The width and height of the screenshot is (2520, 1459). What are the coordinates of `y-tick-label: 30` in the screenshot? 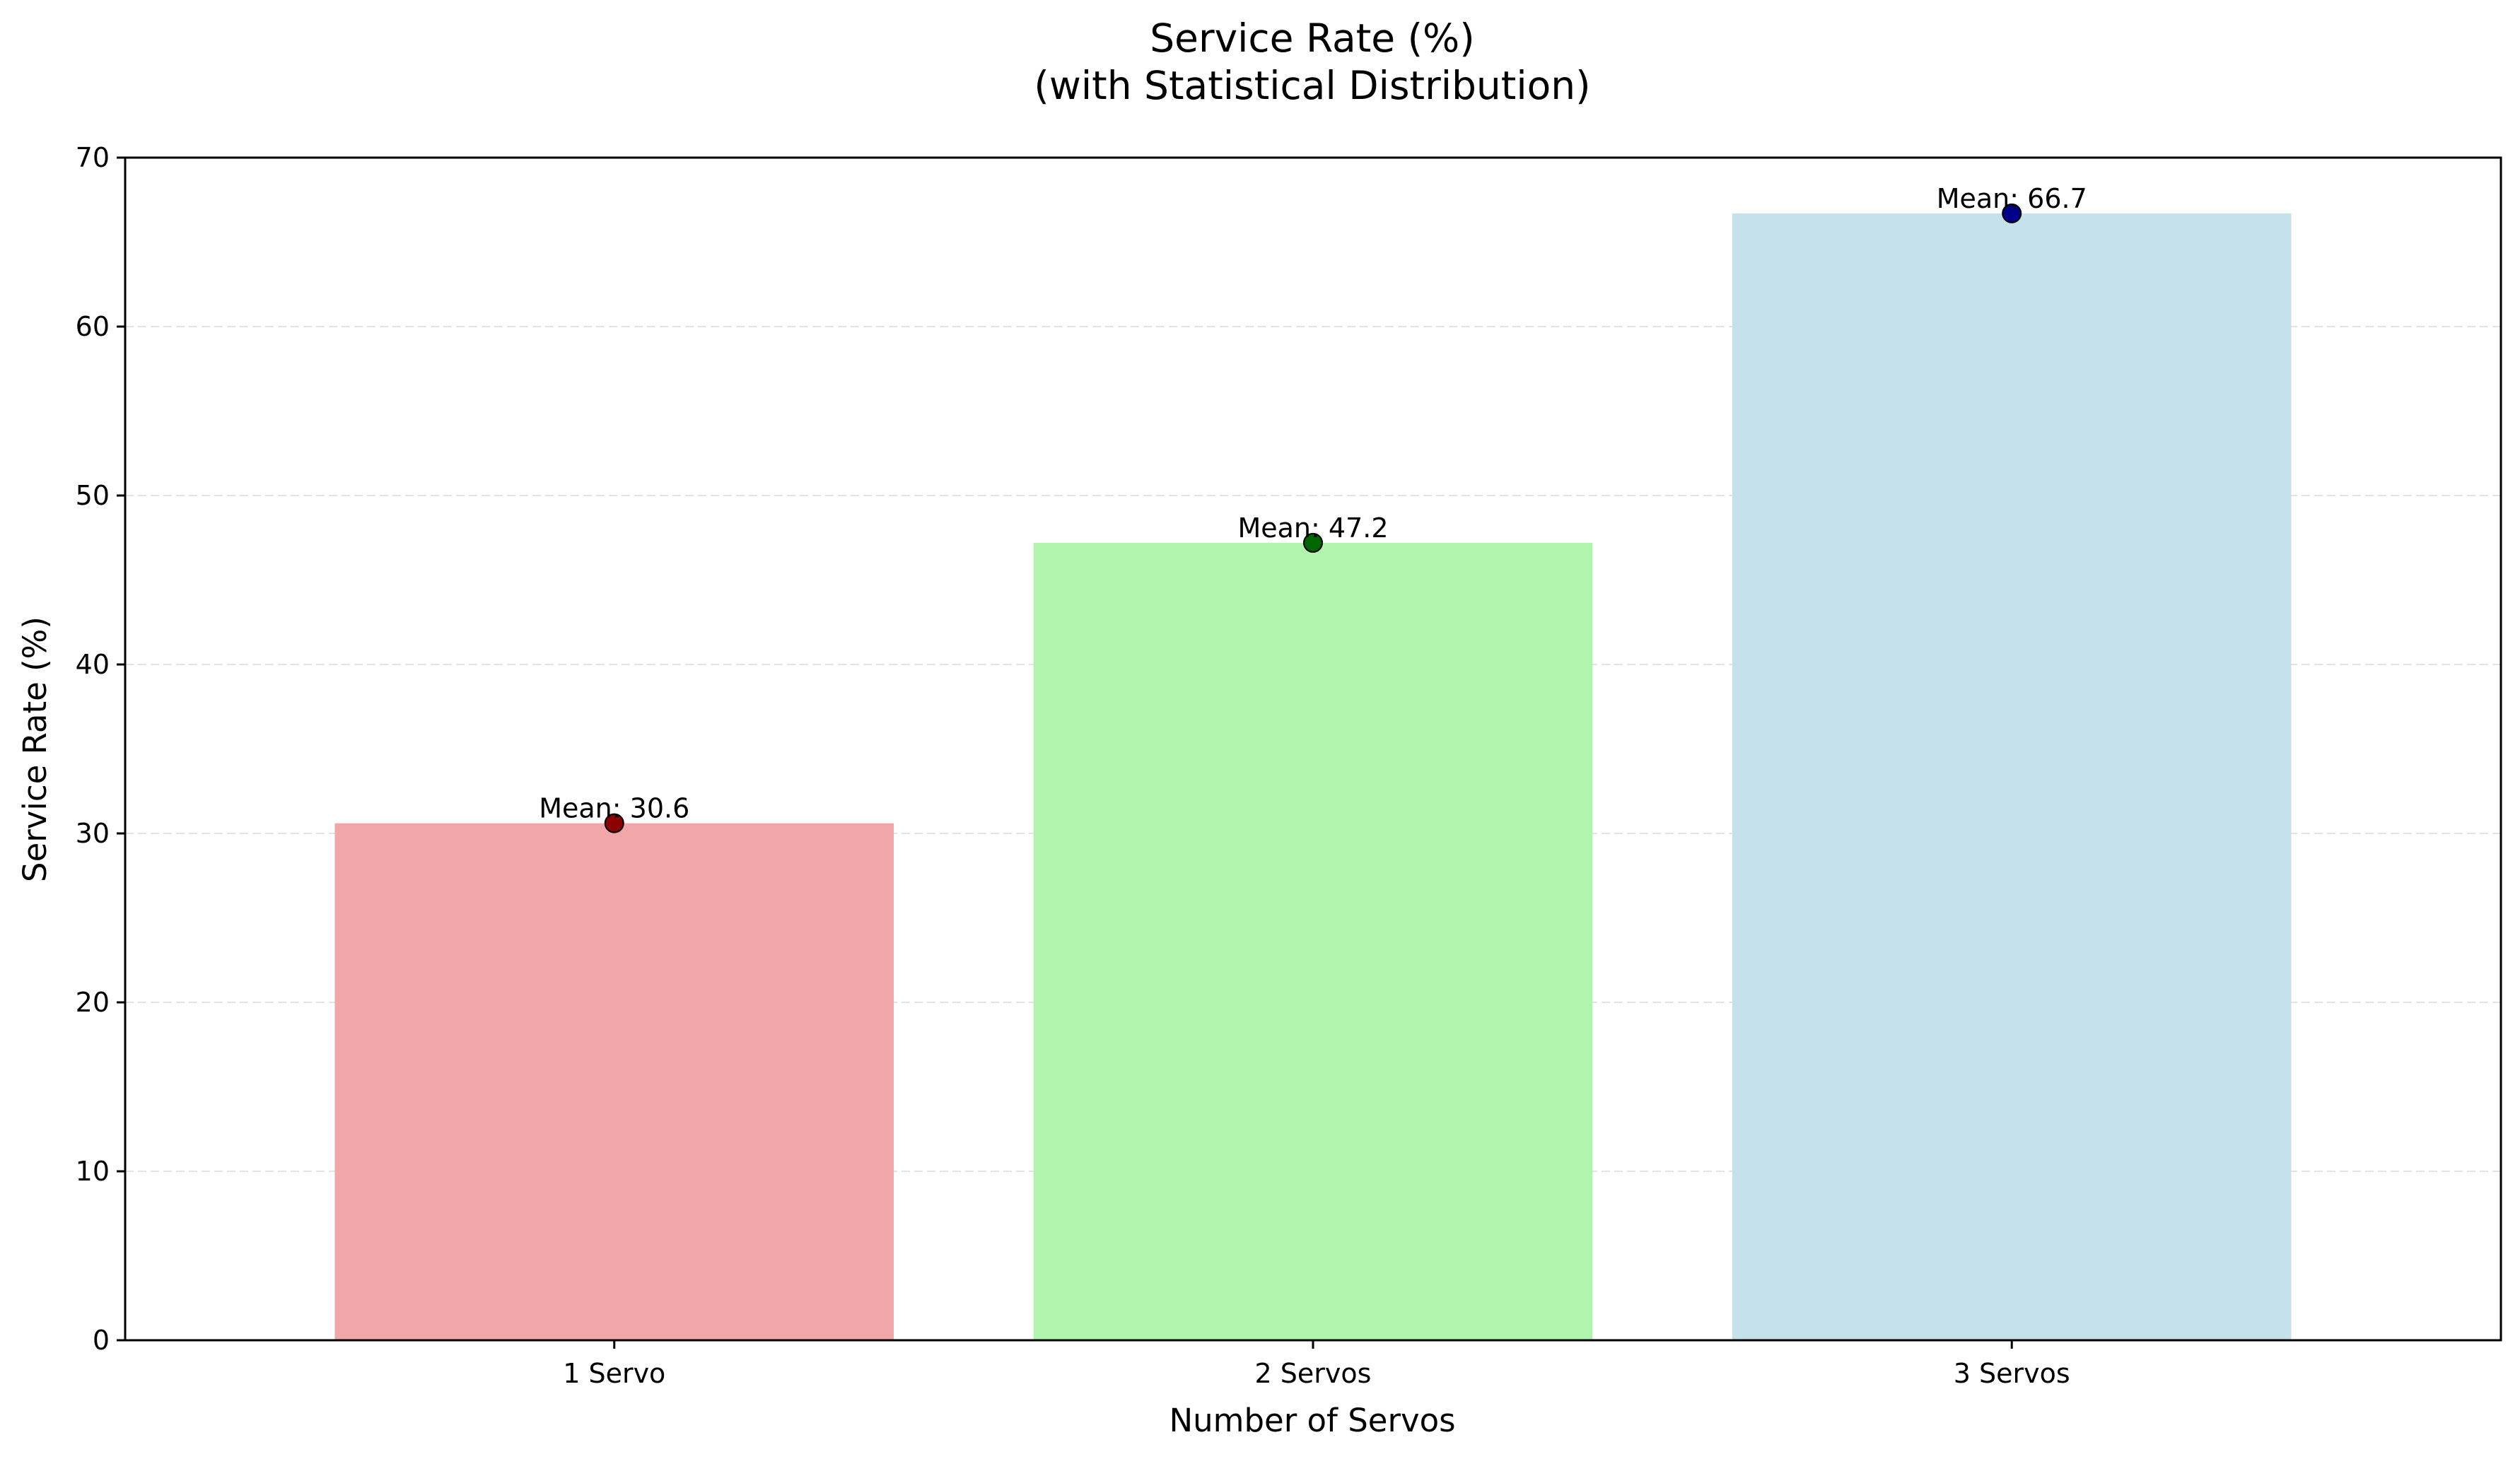 It's located at (93, 834).